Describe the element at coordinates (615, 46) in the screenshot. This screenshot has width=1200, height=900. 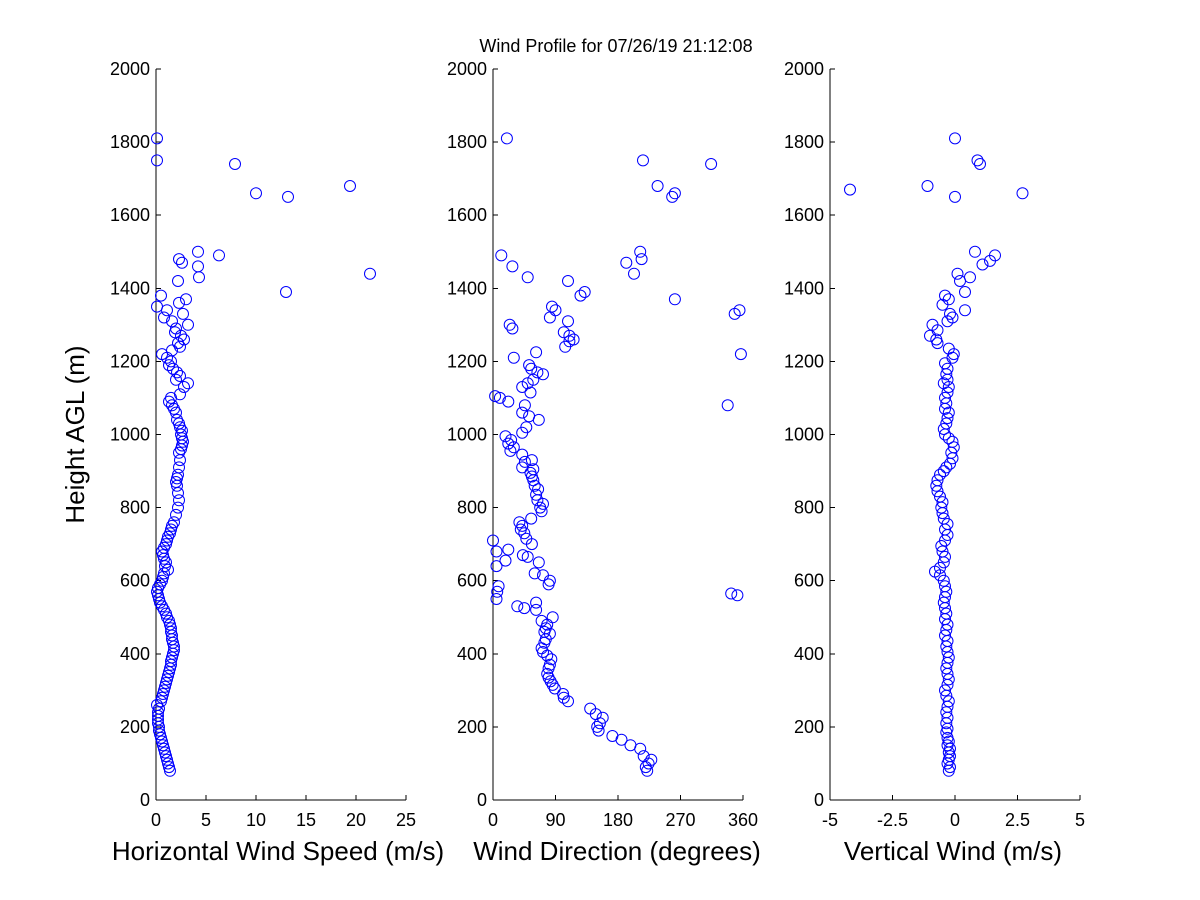
I see `chart-title: Wind Profile for 07/26/19 21:12:08` at that location.